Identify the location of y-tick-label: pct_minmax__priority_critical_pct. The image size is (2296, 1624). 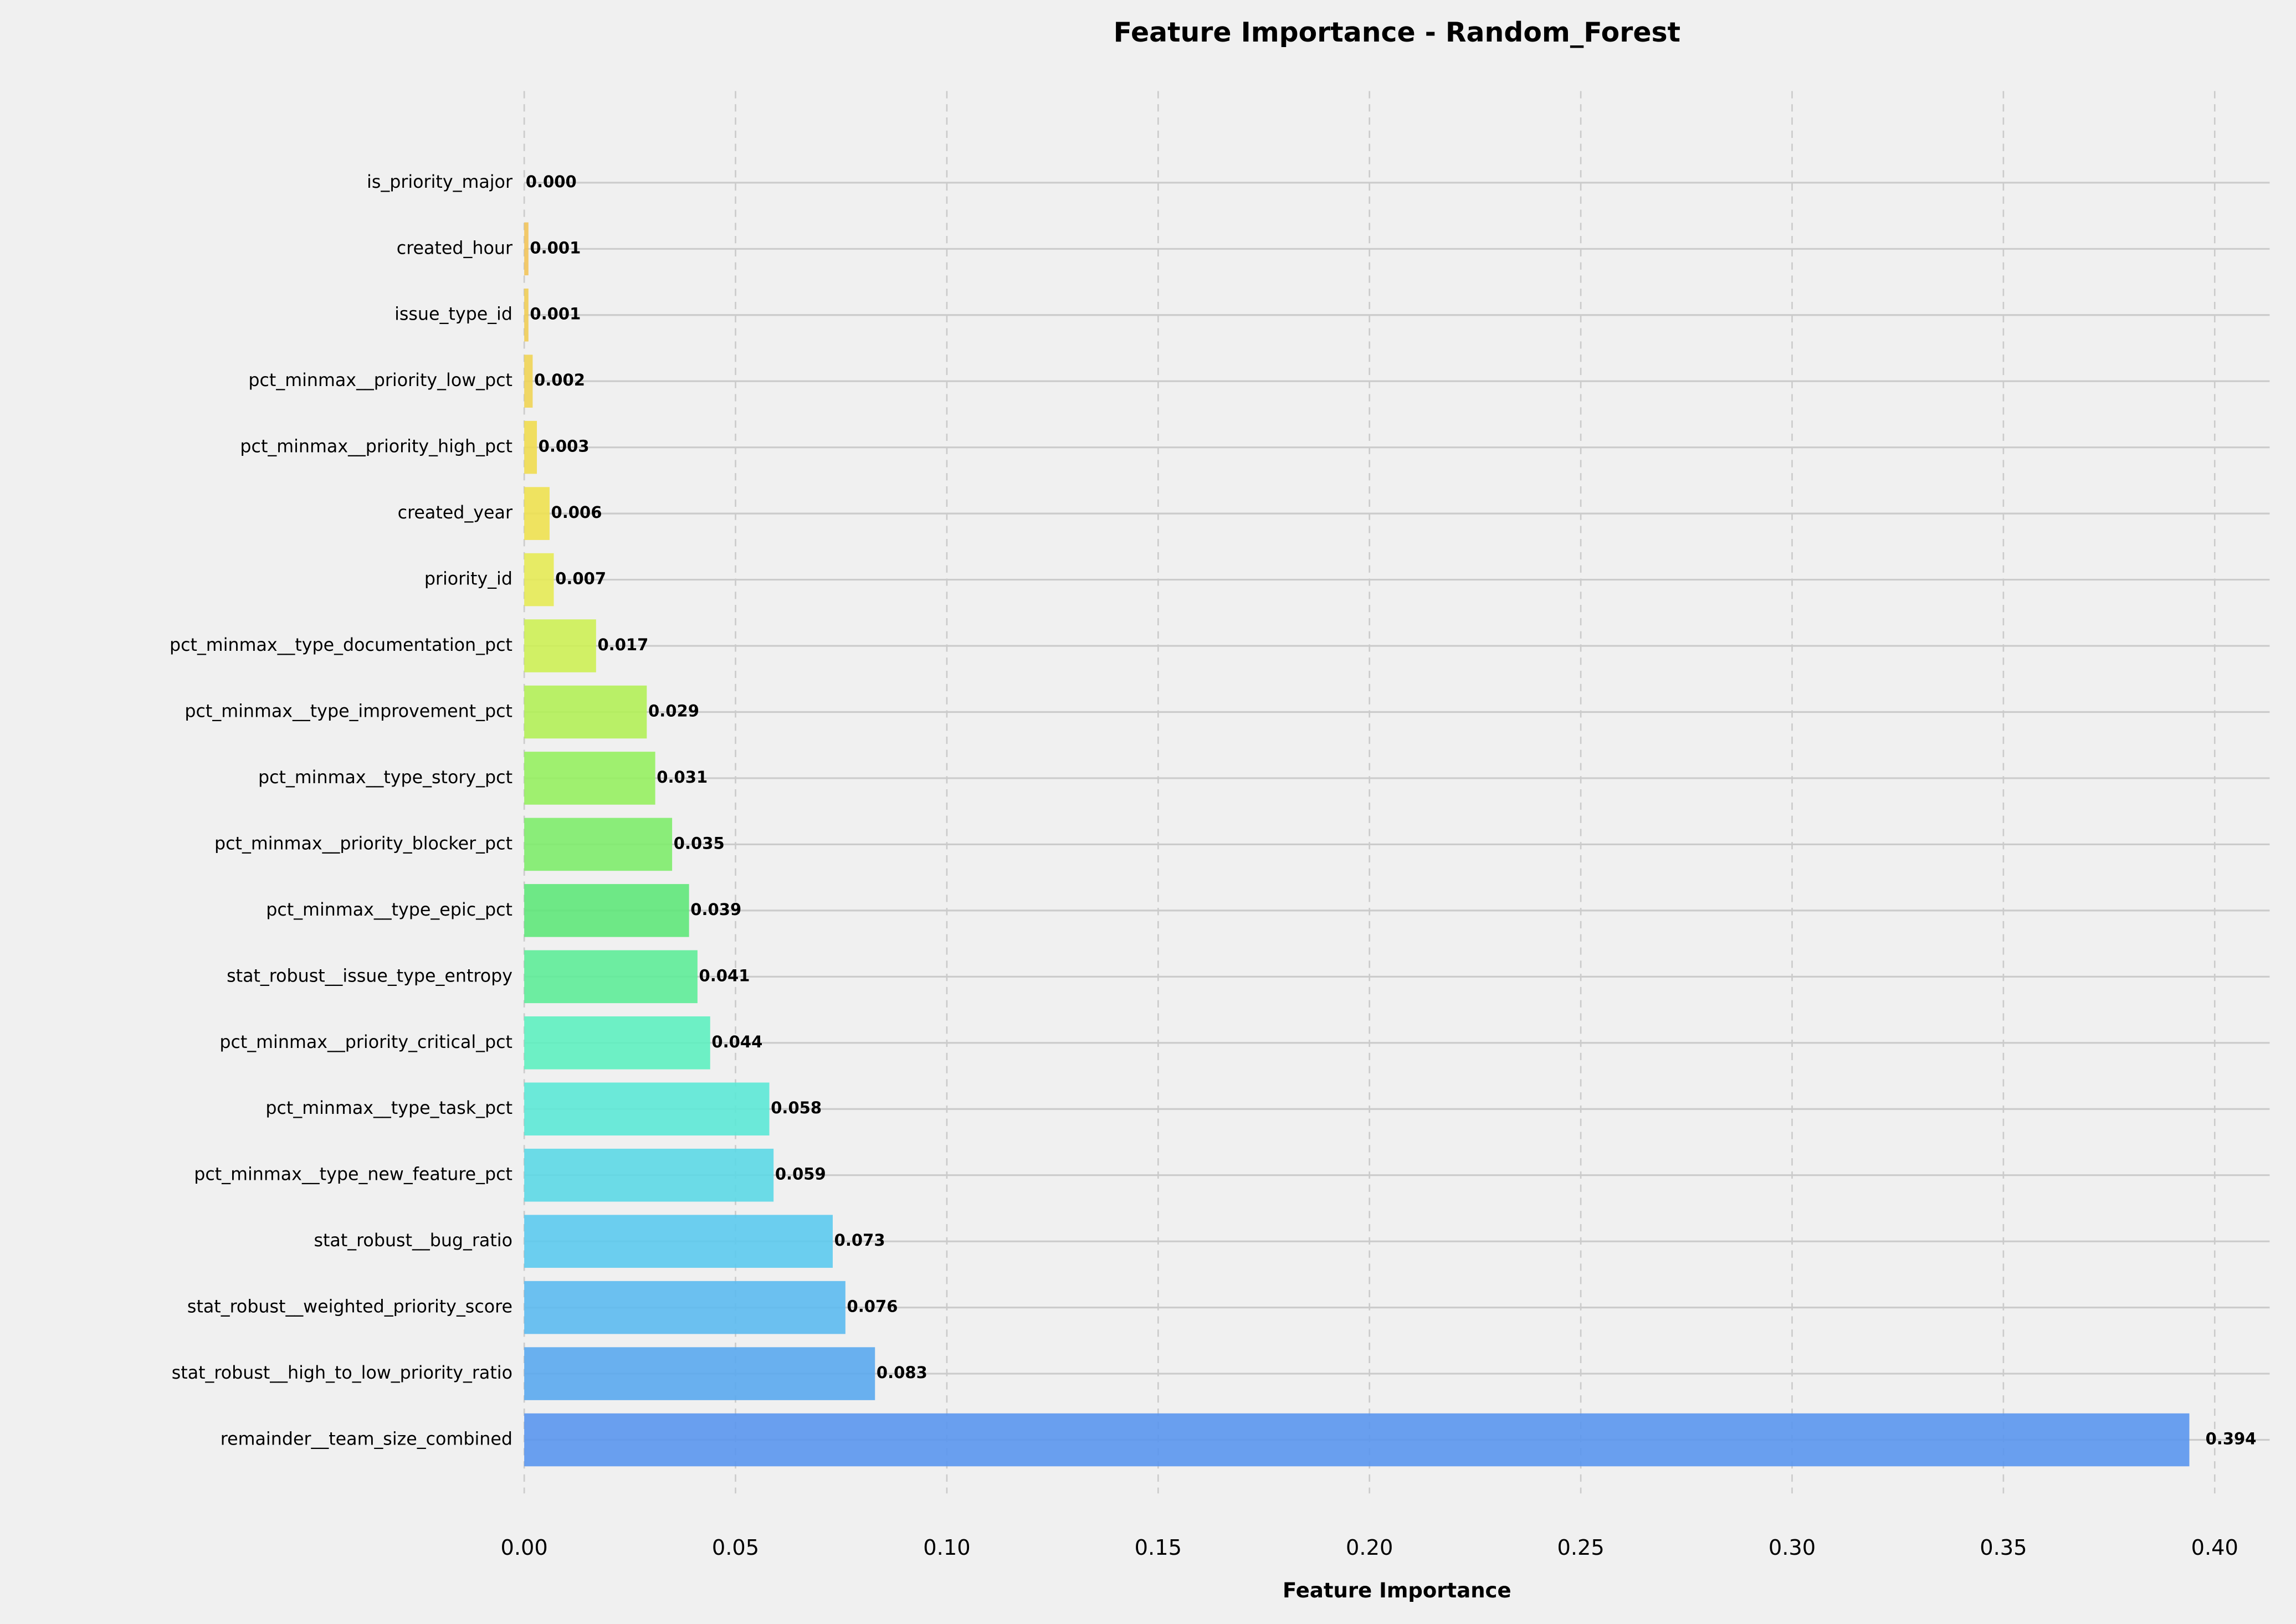
(366, 1042).